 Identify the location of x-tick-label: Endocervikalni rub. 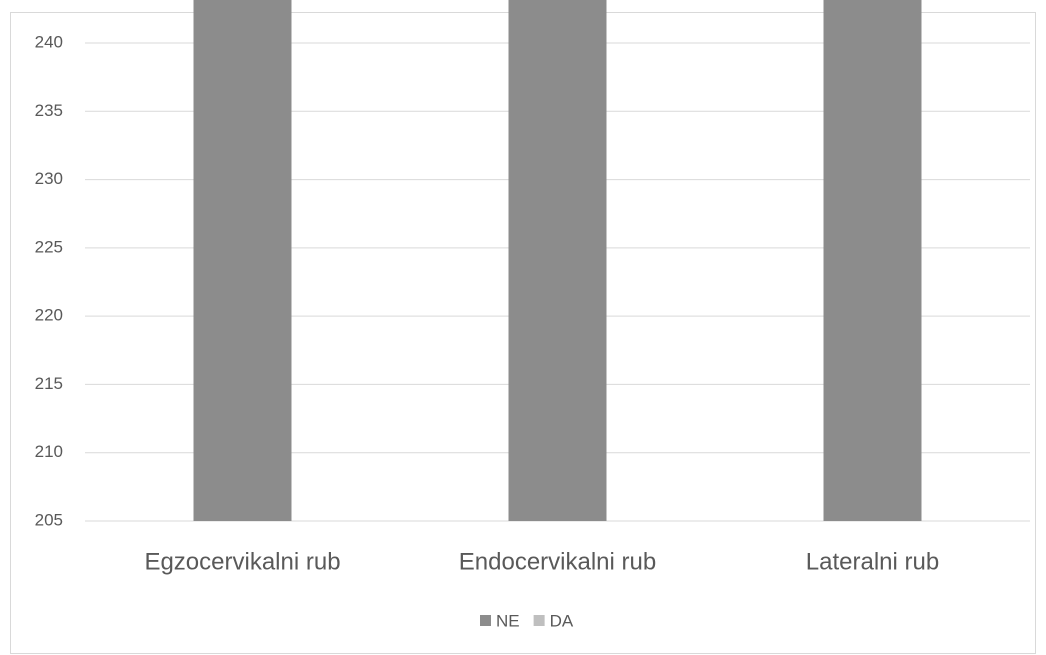
(557, 561).